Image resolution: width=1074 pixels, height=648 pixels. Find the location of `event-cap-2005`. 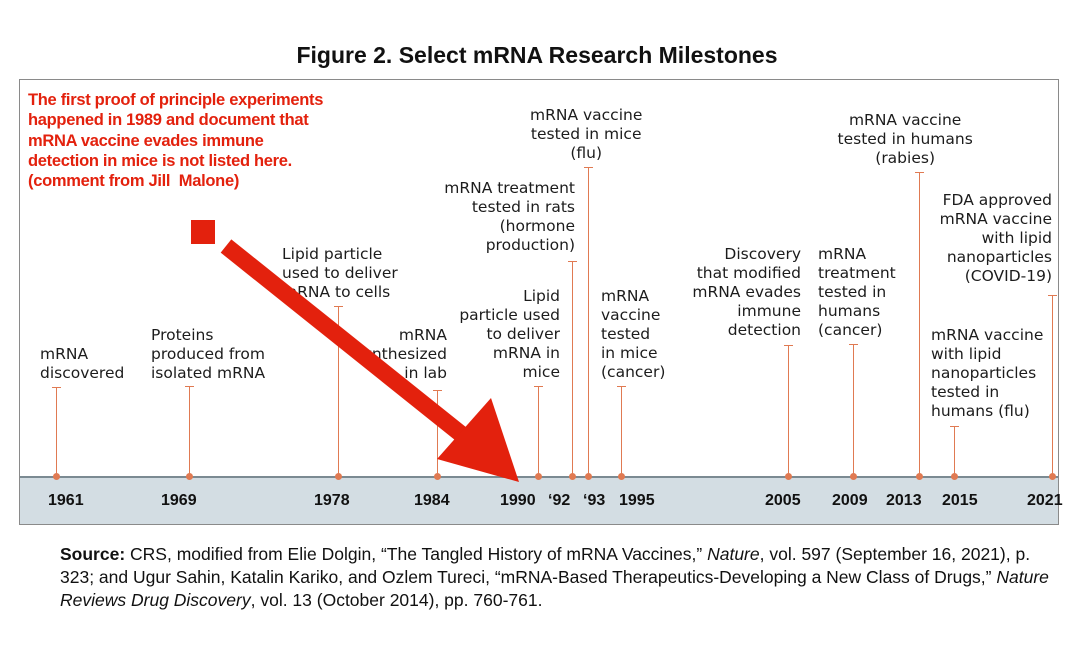

event-cap-2005 is located at coordinates (788, 345).